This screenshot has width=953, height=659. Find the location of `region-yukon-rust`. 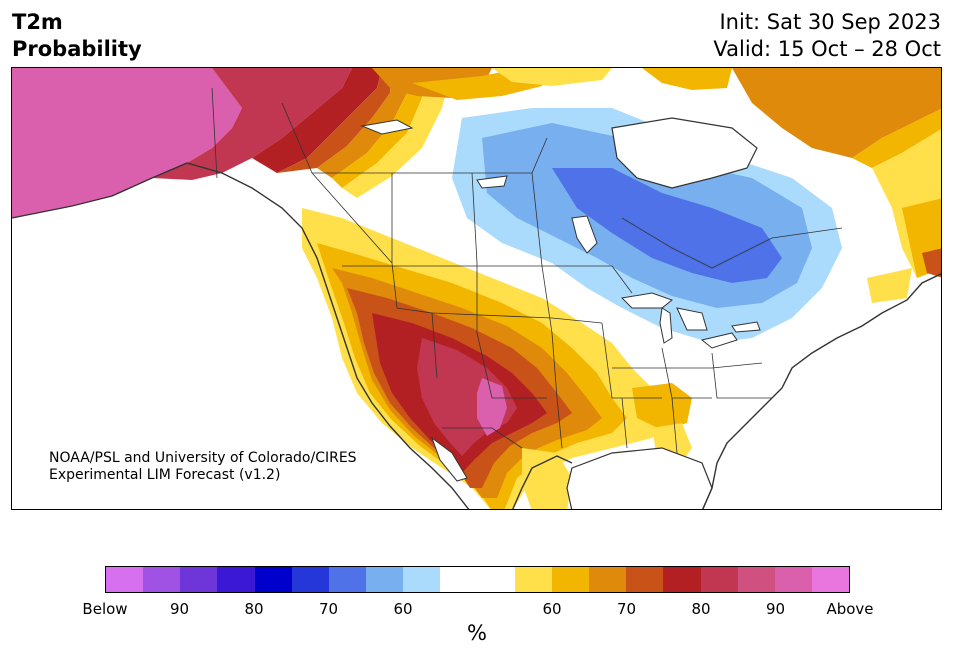

region-yukon-rust is located at coordinates (334, 120).